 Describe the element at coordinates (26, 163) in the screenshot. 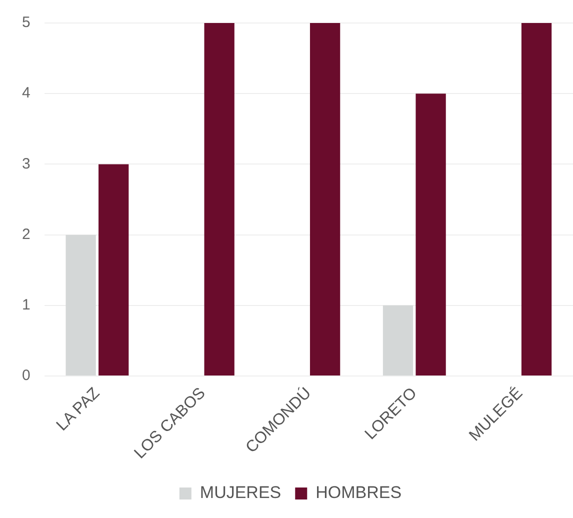

I see `y-tick-label: 3` at that location.